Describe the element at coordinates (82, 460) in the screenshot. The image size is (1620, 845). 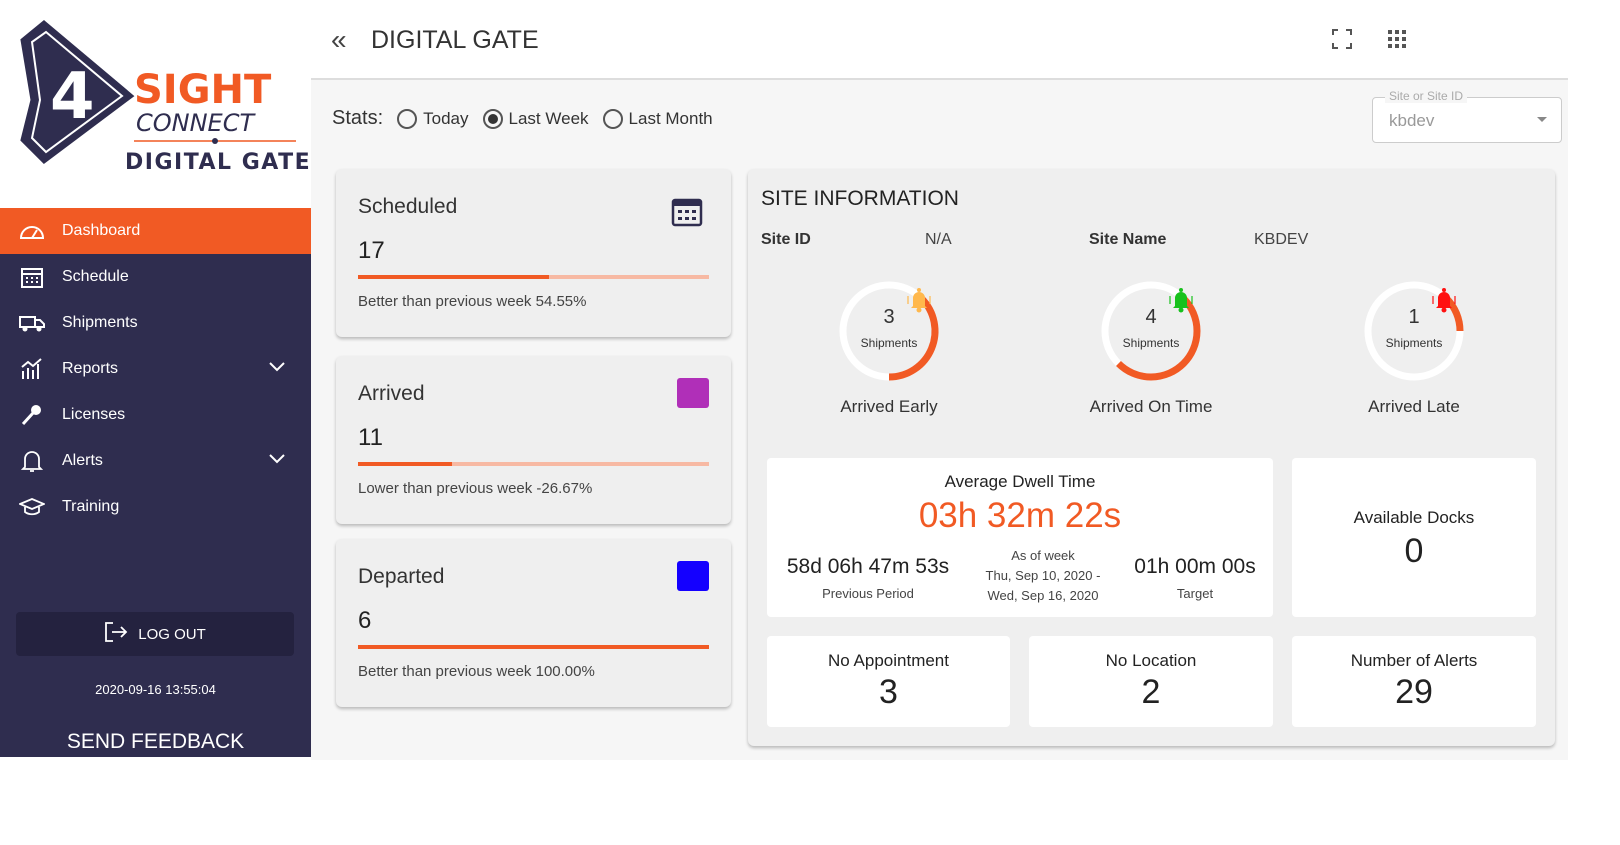
I see `sidebar-item-label: Alerts` at that location.